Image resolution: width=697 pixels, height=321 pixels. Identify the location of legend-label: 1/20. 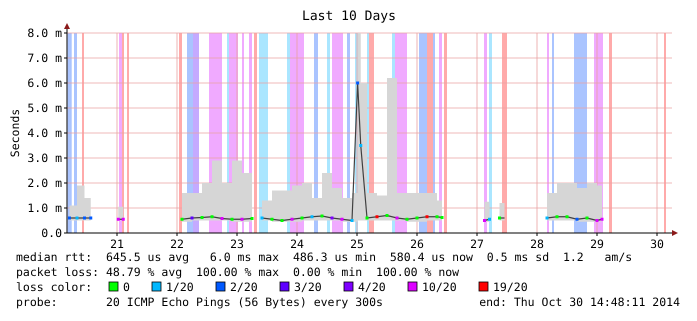
(180, 287).